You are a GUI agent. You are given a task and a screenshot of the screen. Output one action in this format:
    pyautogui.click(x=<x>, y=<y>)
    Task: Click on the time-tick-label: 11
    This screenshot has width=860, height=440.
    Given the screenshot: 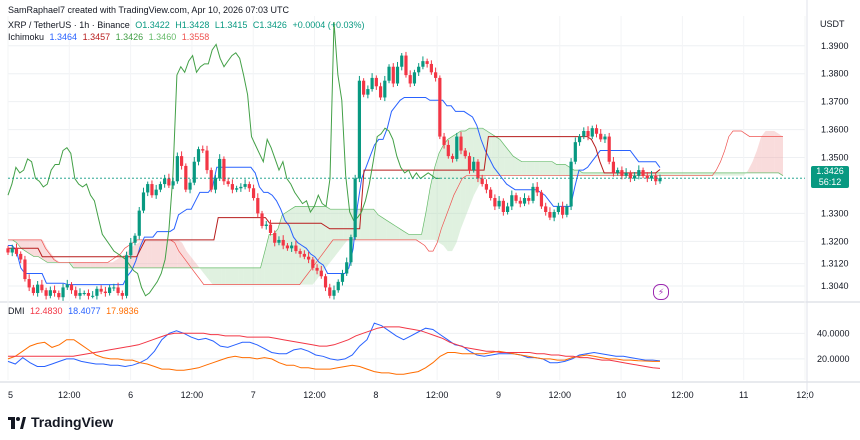 What is the action you would take?
    pyautogui.click(x=743, y=395)
    